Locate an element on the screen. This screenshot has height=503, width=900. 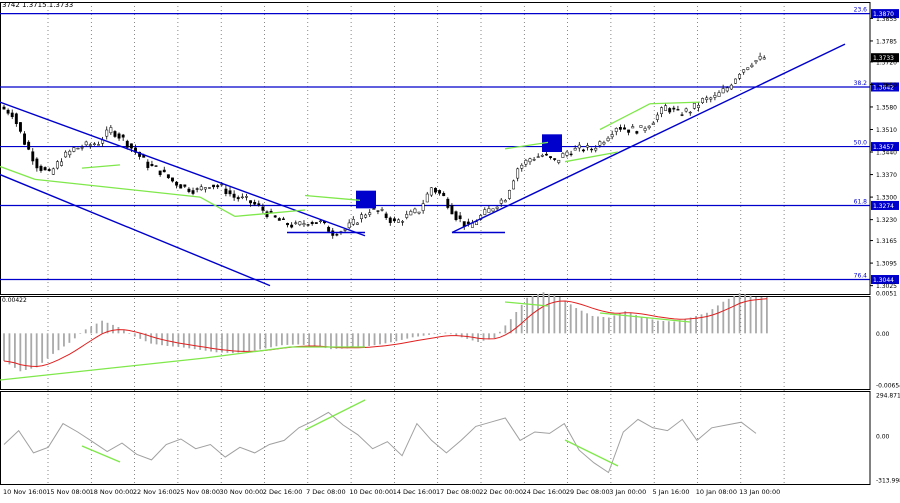
x-tick-label: 10 Dec 00:00 is located at coordinates (371, 492).